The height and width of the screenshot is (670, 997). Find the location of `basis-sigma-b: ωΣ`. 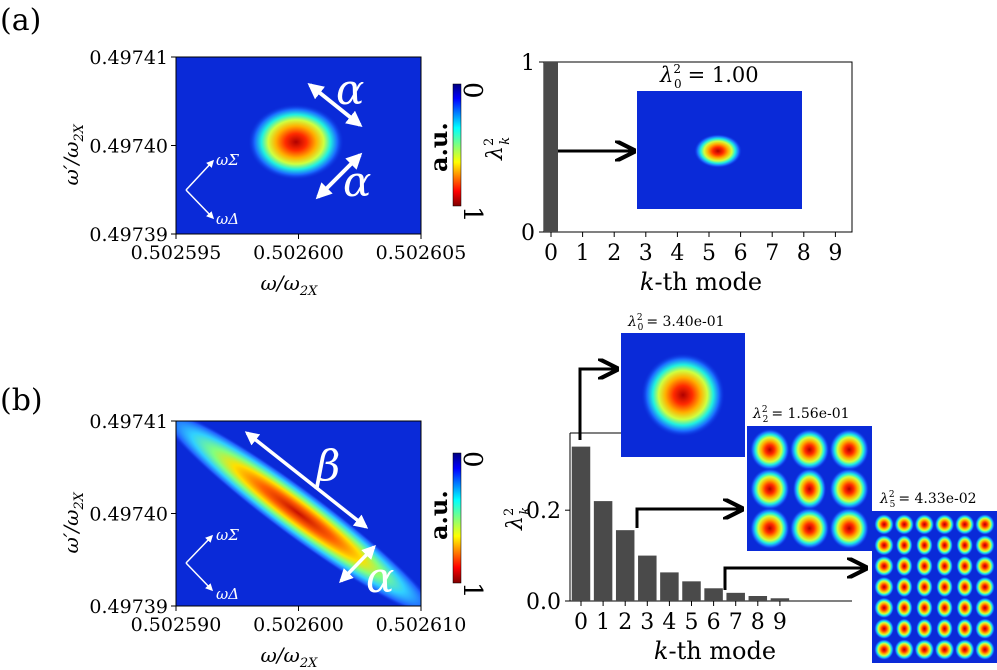

basis-sigma-b: ωΣ is located at coordinates (227, 535).